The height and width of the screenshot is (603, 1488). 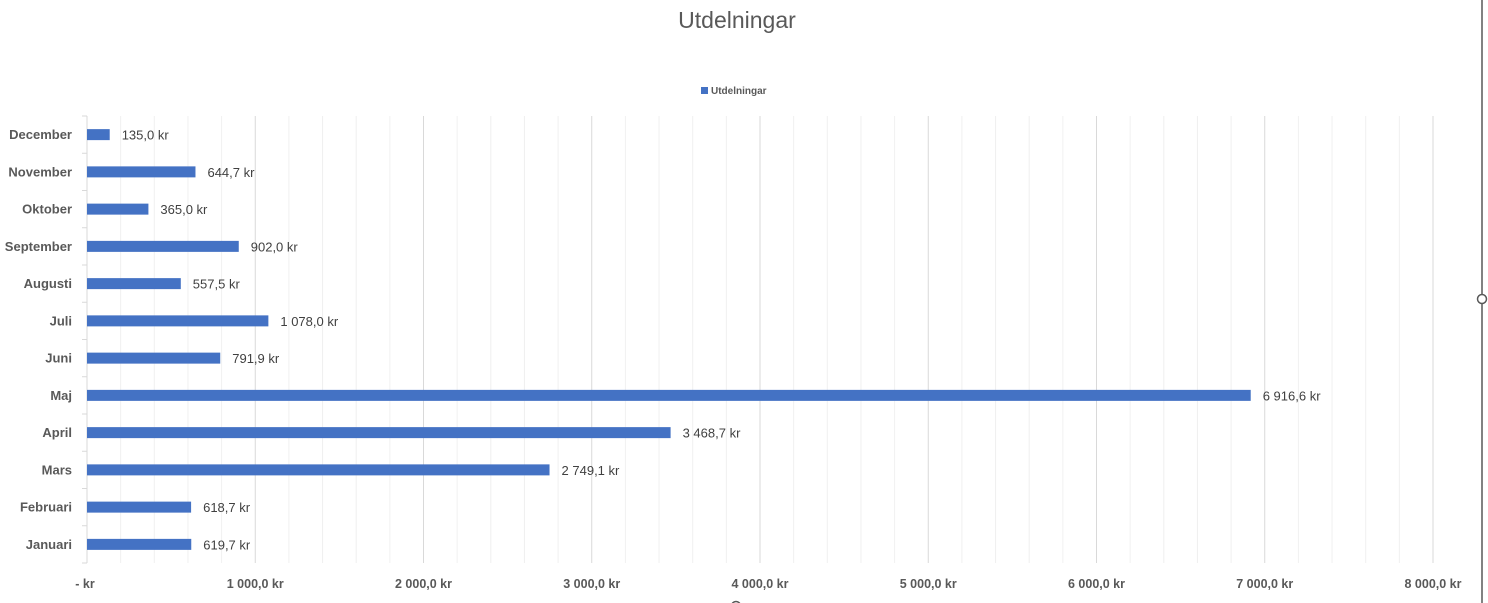 I want to click on category-label: December, so click(x=40, y=134).